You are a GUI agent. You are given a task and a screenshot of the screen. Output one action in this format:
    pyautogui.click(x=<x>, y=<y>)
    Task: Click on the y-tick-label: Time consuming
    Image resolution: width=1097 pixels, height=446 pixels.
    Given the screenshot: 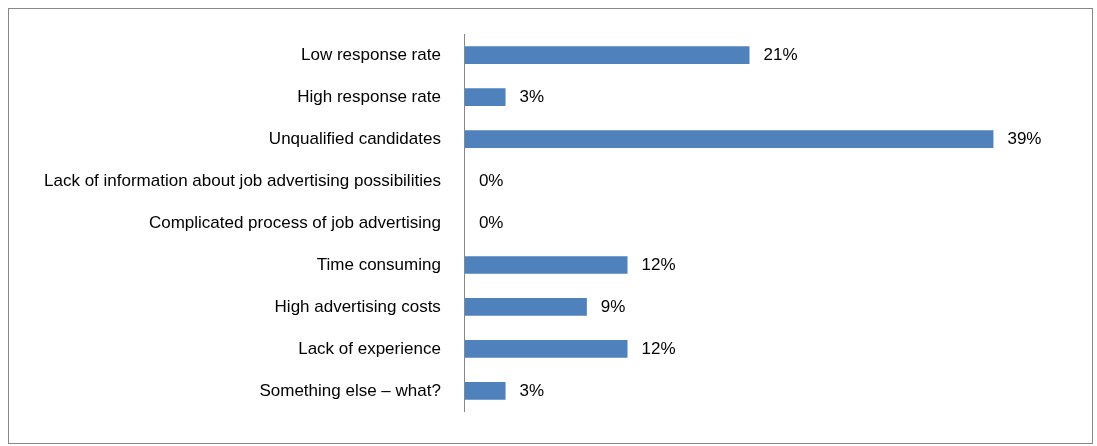 What is the action you would take?
    pyautogui.click(x=378, y=264)
    